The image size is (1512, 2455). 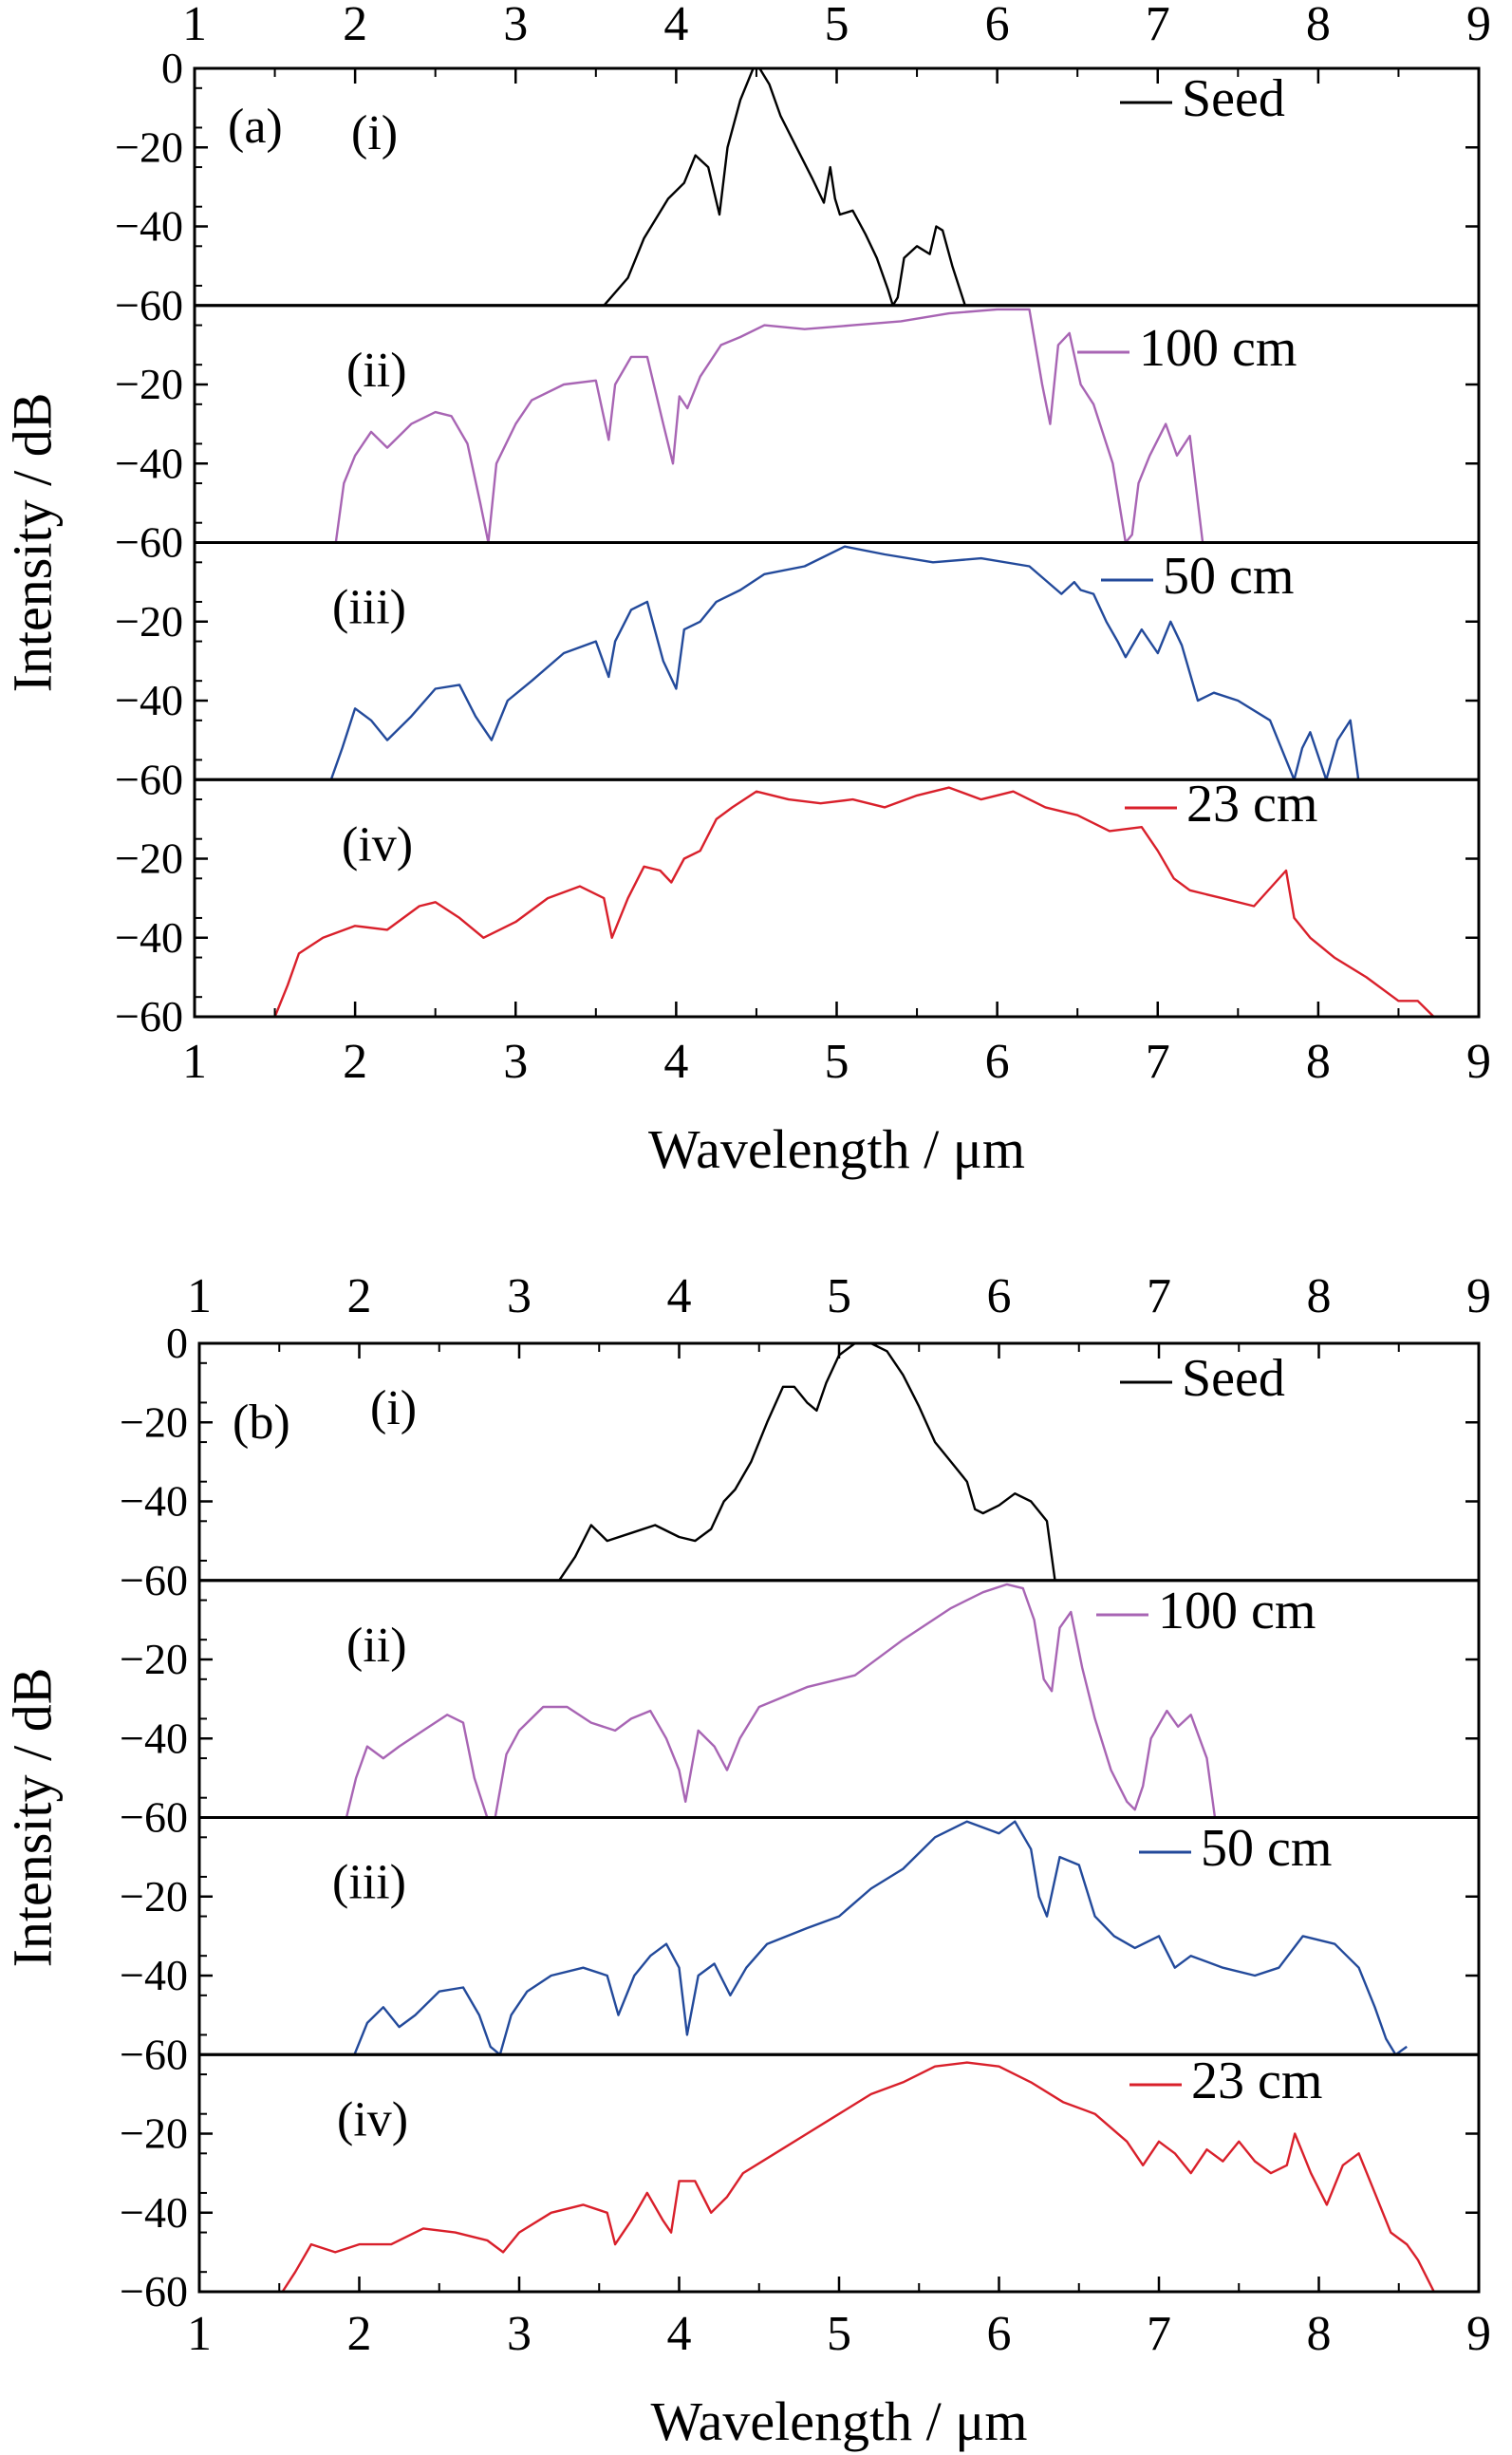 What do you see at coordinates (255, 127) in the screenshot?
I see `panel-label: (a)` at bounding box center [255, 127].